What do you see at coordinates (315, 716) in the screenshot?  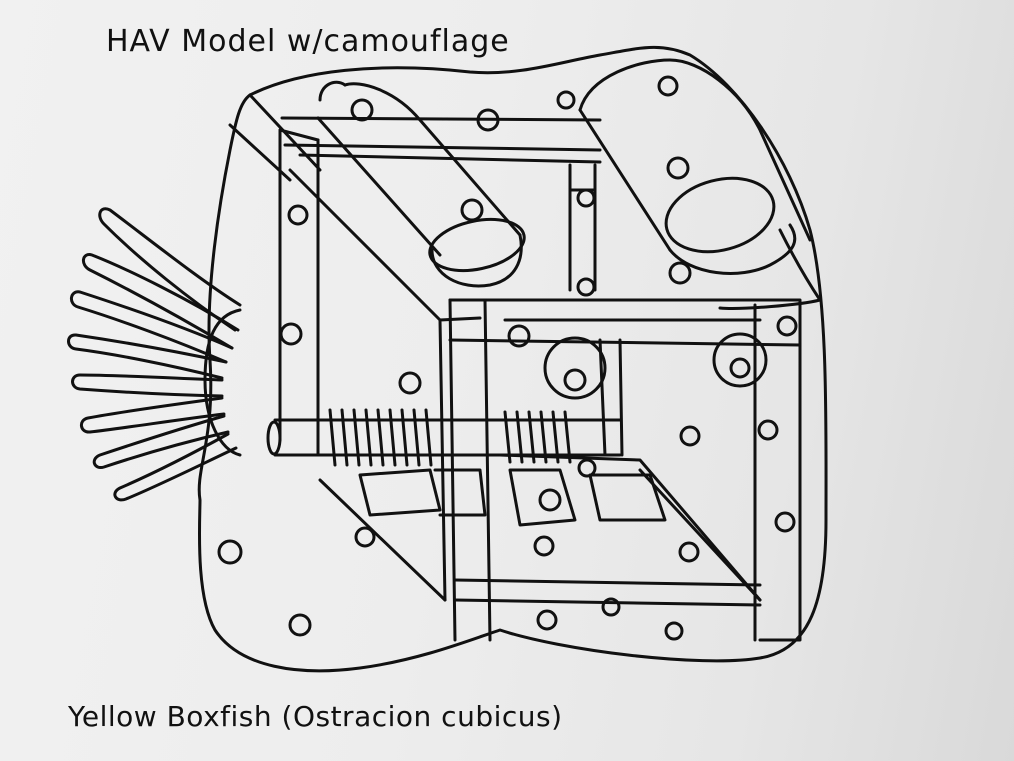 I see `drawing-caption: Yellow Boxfish (Ostracion cubicus)` at bounding box center [315, 716].